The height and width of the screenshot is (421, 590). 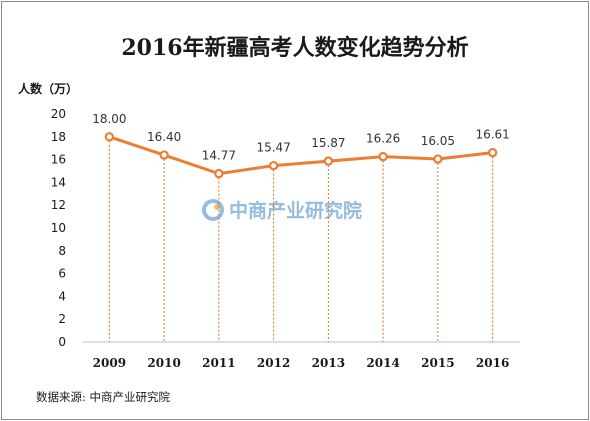 What do you see at coordinates (295, 48) in the screenshot?
I see `chart-title: 2016年新疆高考人数变化趋势分析` at bounding box center [295, 48].